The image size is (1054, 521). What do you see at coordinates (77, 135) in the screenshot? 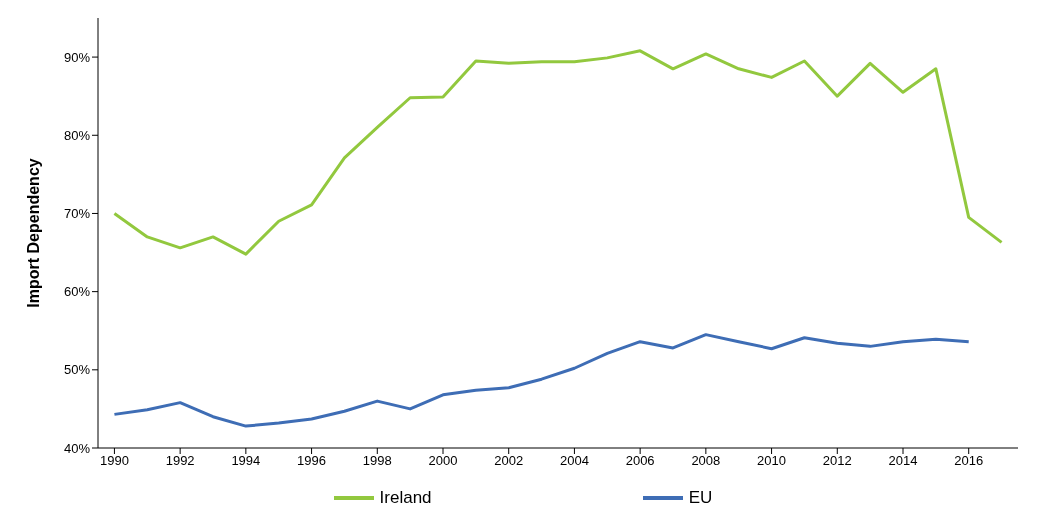
I see `y-tick-label: 80%` at bounding box center [77, 135].